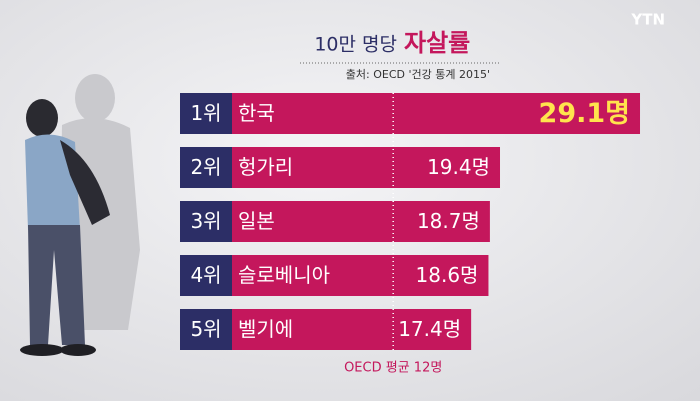 This screenshot has width=700, height=401. Describe the element at coordinates (256, 221) in the screenshot. I see `category-label: 일본` at that location.